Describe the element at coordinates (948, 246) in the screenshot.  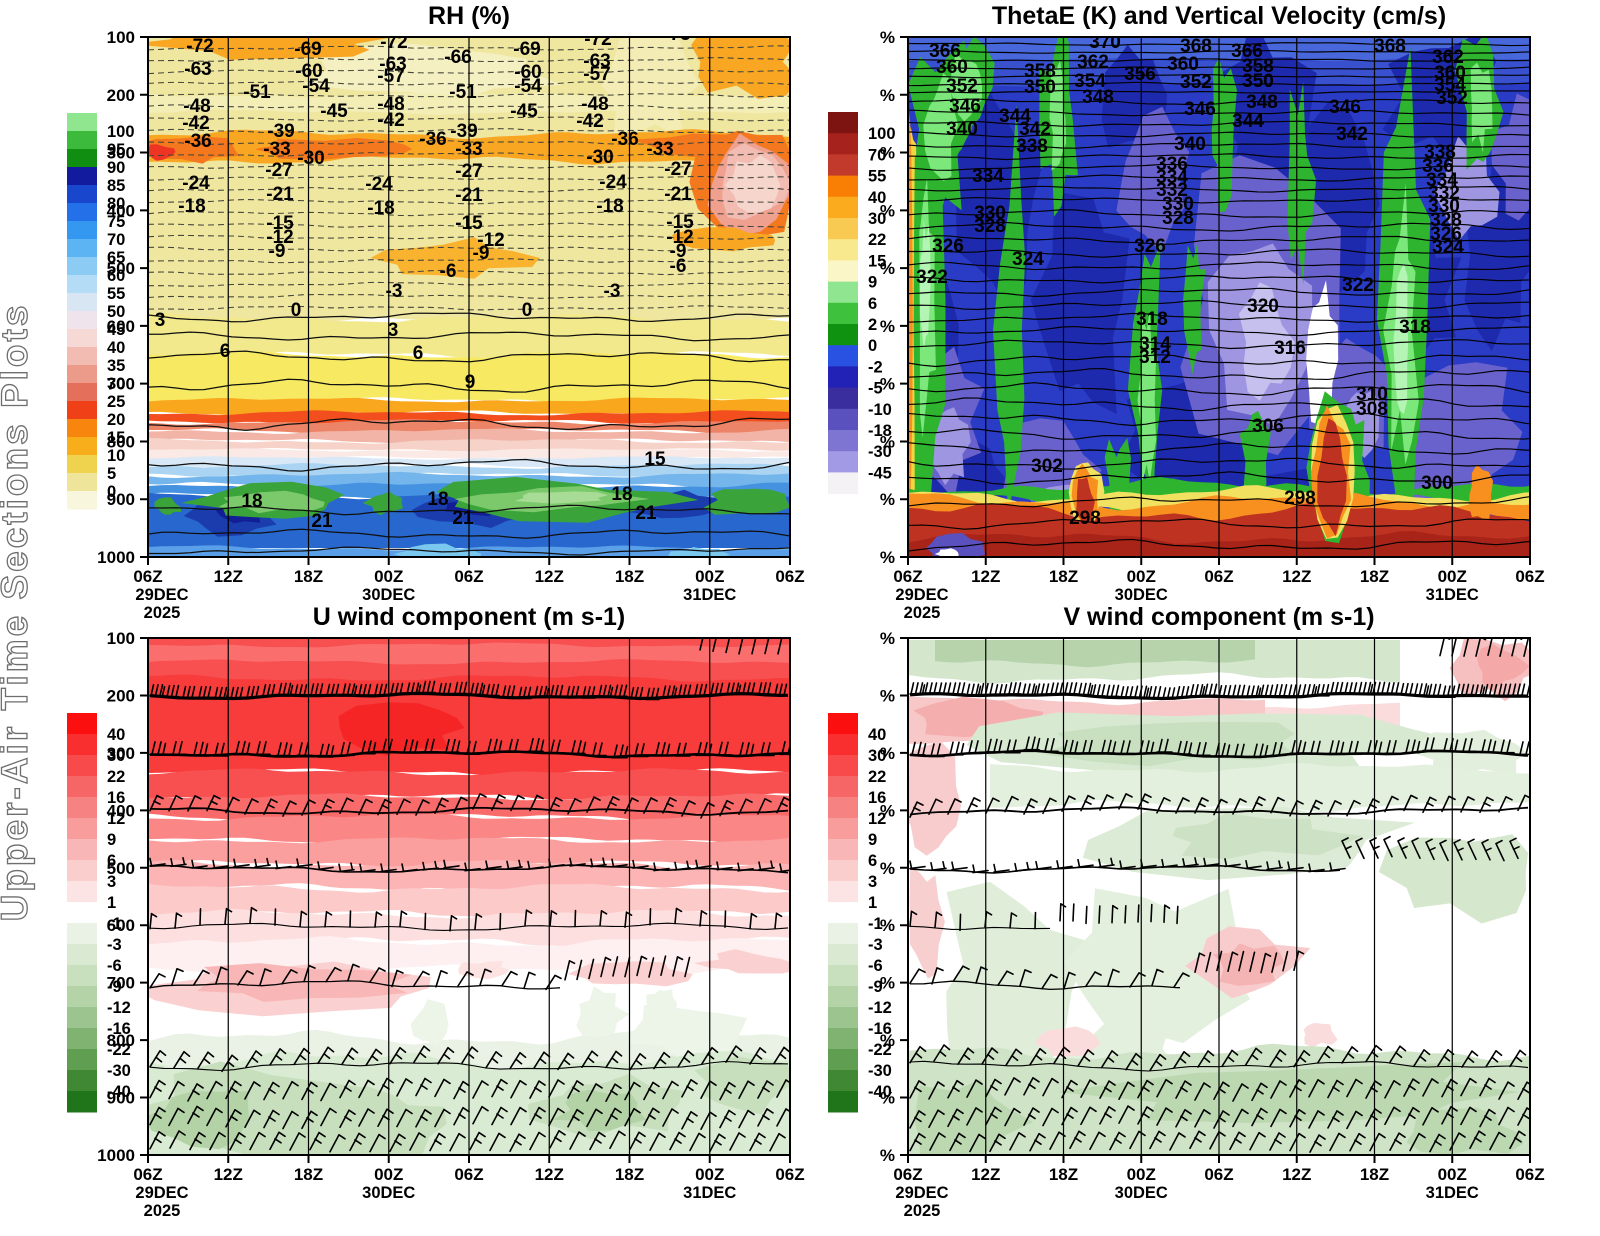
I see `contour-label: 326` at that location.